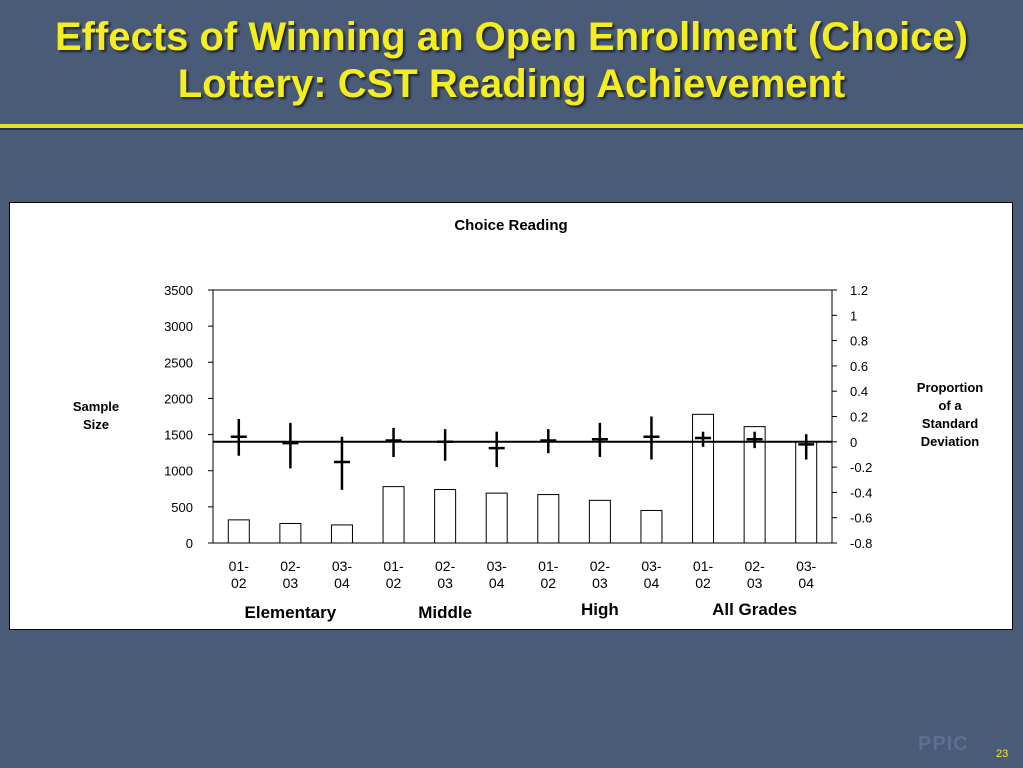  What do you see at coordinates (859, 290) in the screenshot?
I see `right-axis-tick-label: 1.2` at bounding box center [859, 290].